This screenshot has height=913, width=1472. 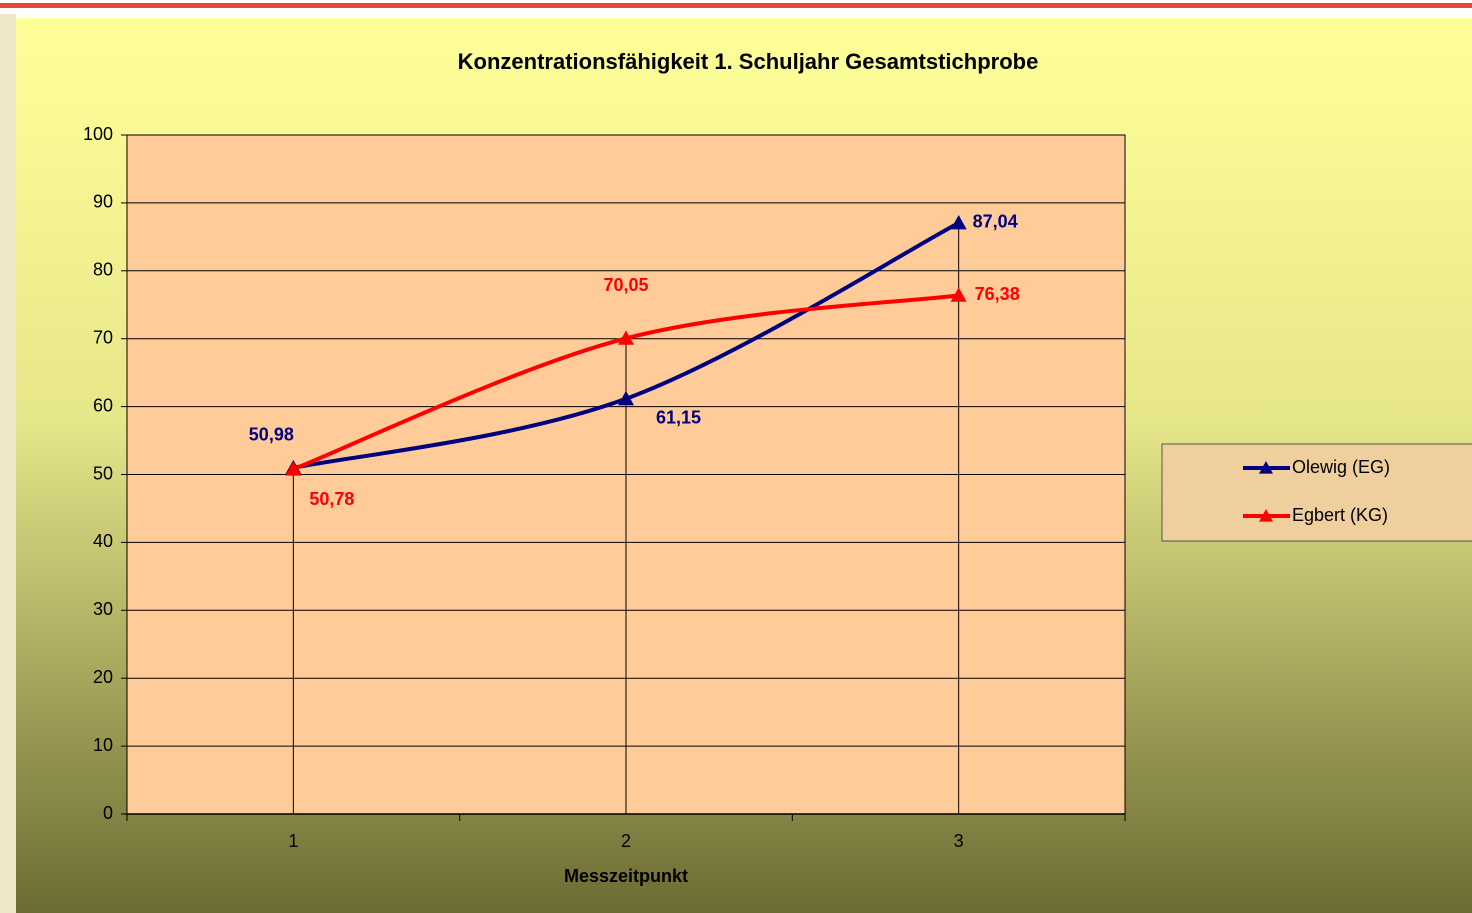 What do you see at coordinates (1341, 467) in the screenshot?
I see `legend-label: Olewig (EG)` at bounding box center [1341, 467].